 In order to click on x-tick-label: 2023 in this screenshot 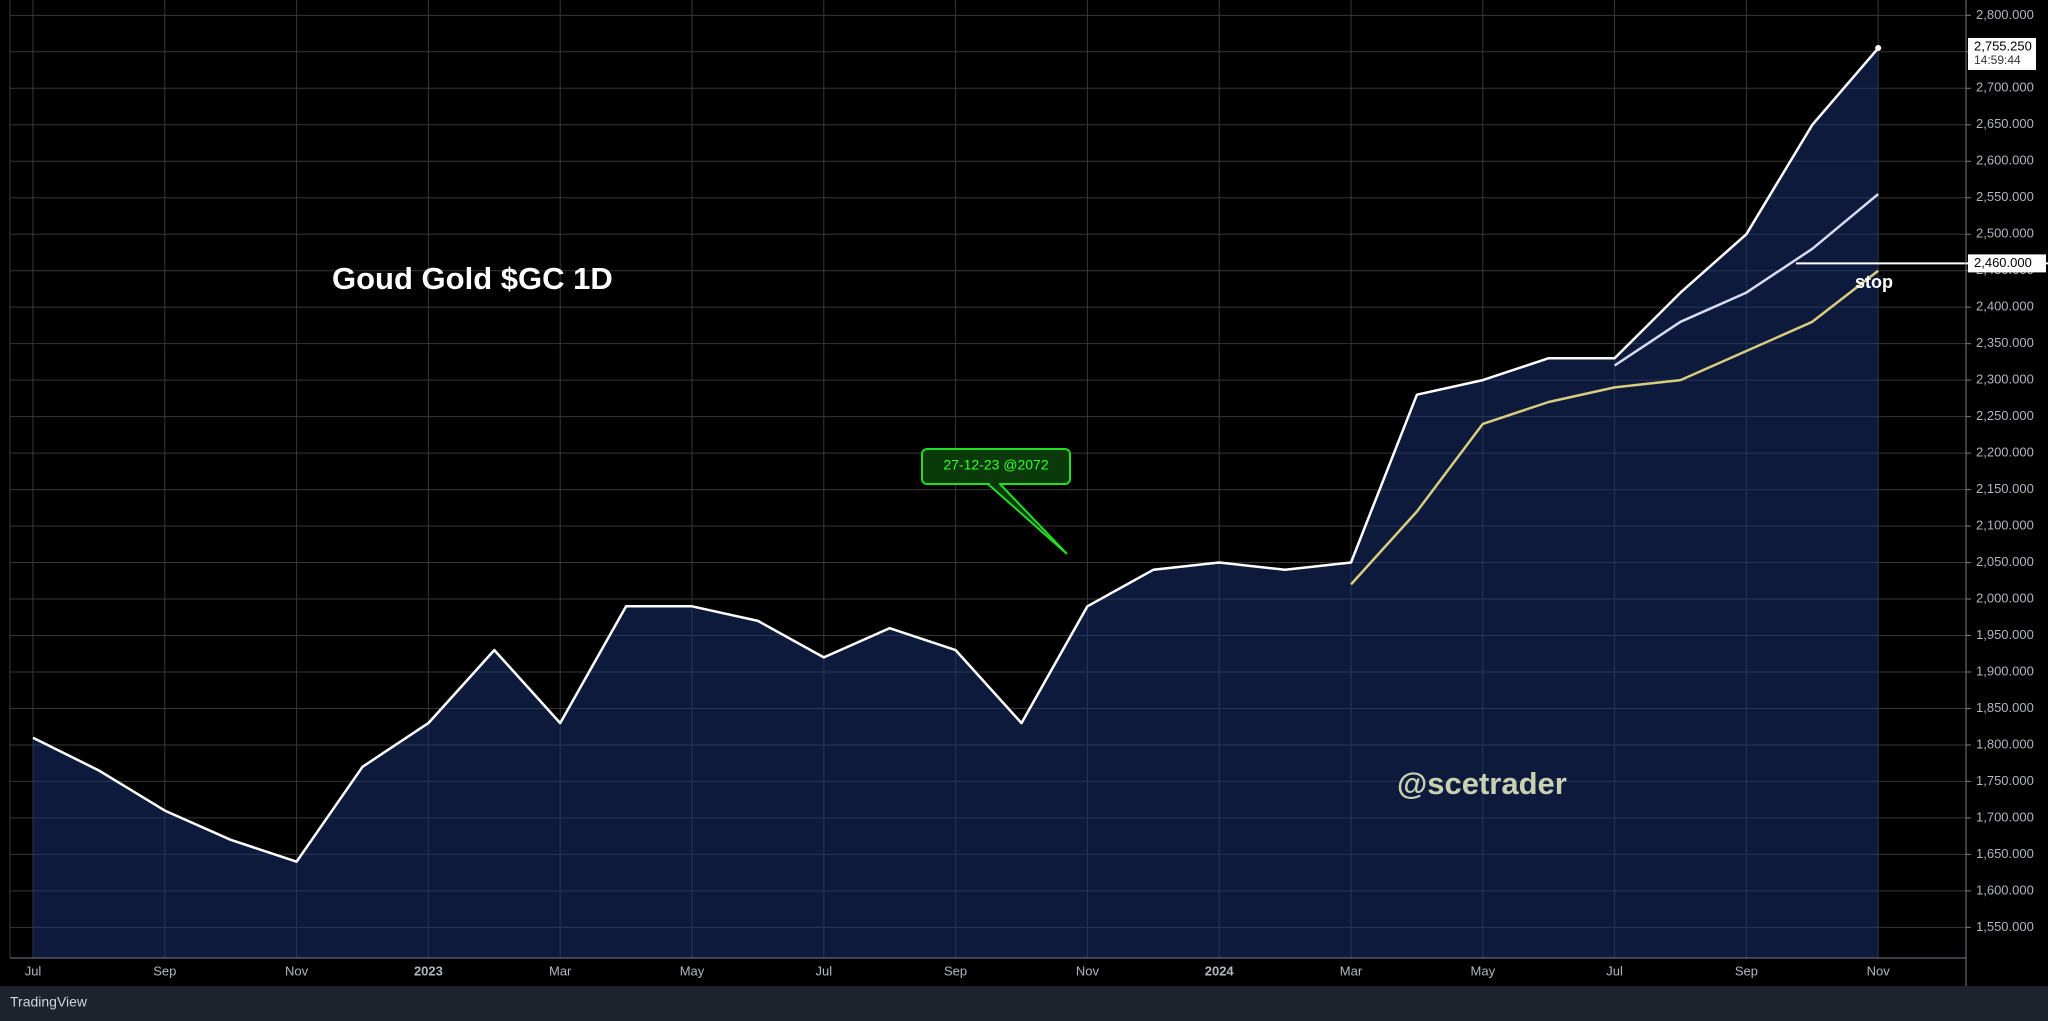, I will do `click(428, 970)`.